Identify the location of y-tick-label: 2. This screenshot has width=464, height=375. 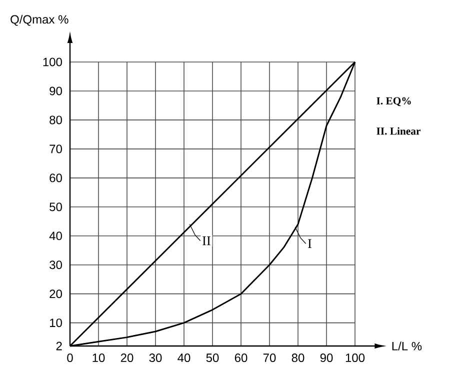
(59, 346).